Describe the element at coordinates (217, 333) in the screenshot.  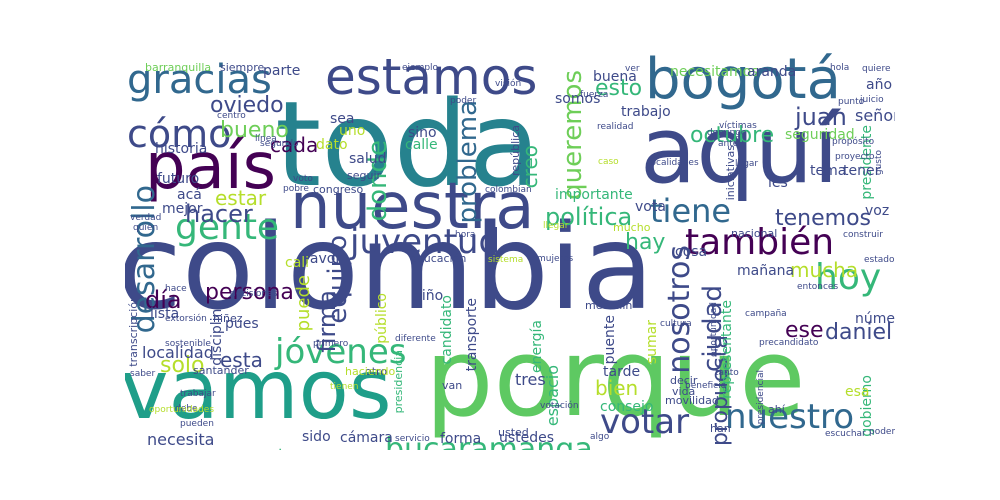
I see `word: disciplina` at that location.